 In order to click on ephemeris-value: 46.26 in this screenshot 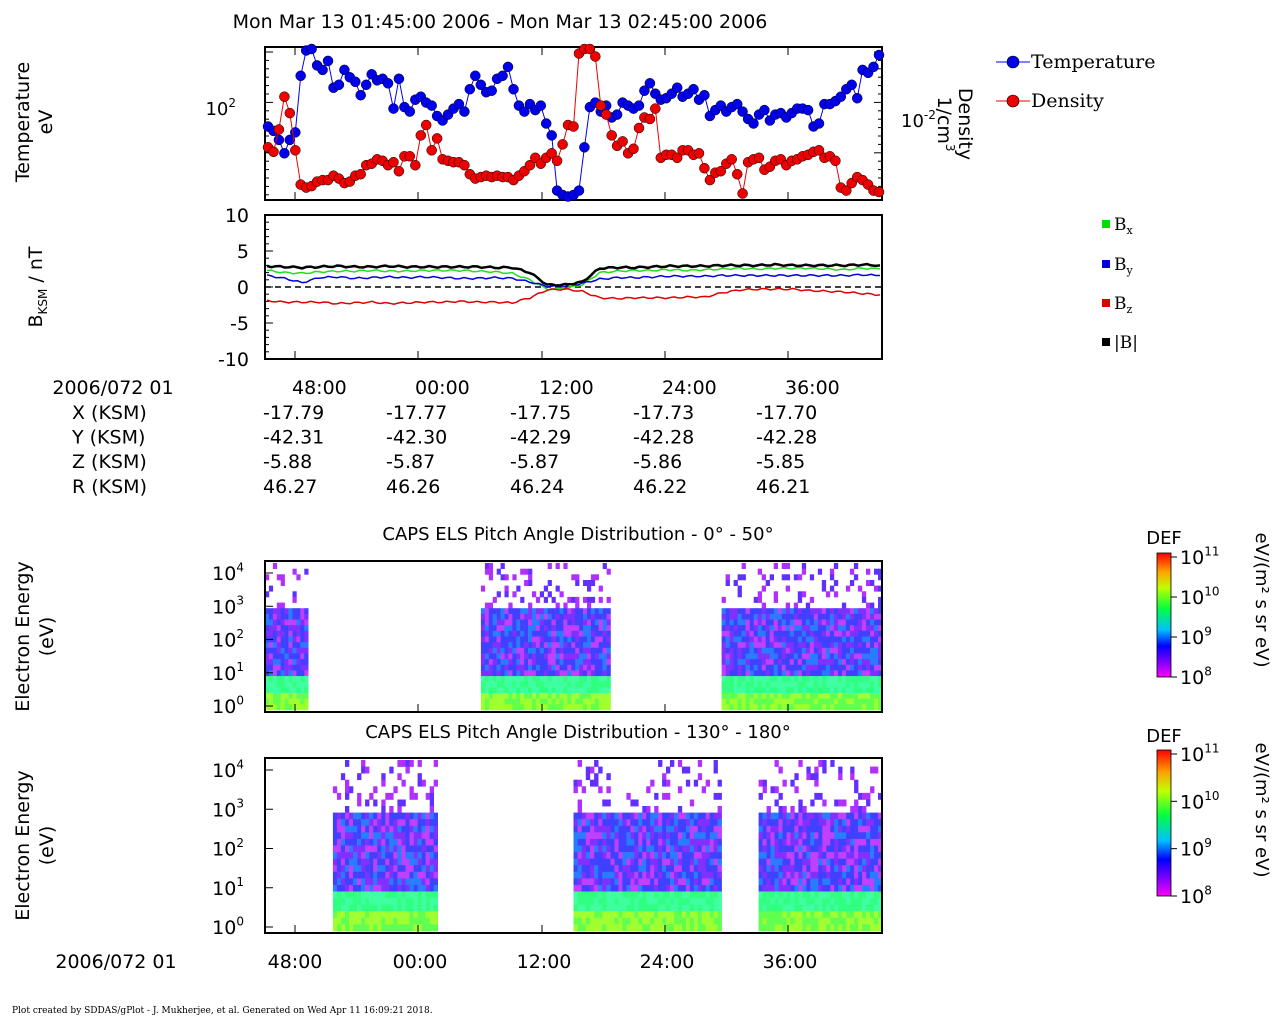, I will do `click(413, 487)`.